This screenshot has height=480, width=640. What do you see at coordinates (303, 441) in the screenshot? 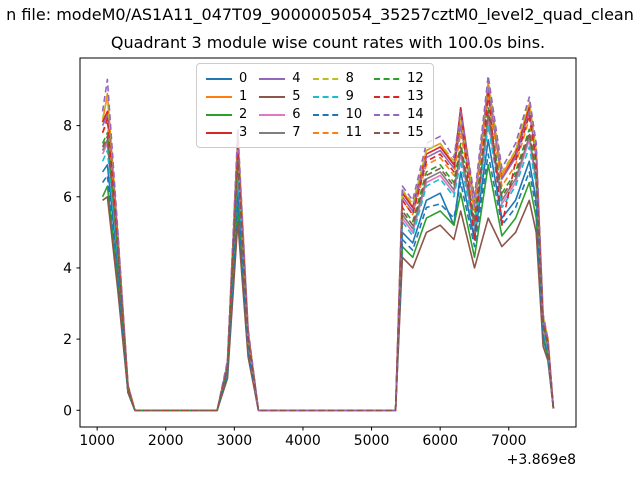
I see `x-tick-label: 4000` at bounding box center [303, 441].